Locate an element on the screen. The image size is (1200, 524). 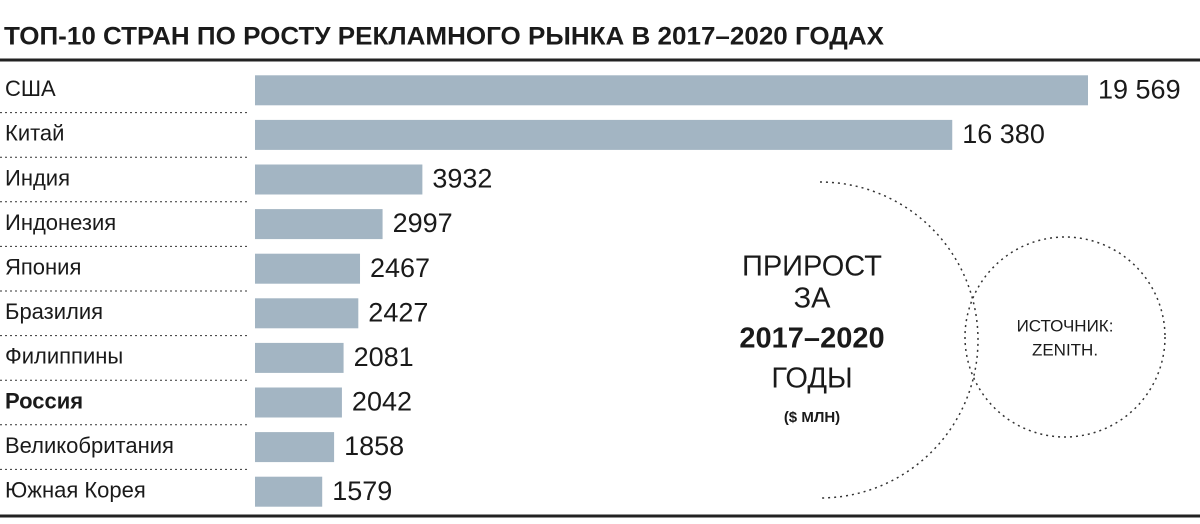
category-label: Россия is located at coordinates (44, 400).